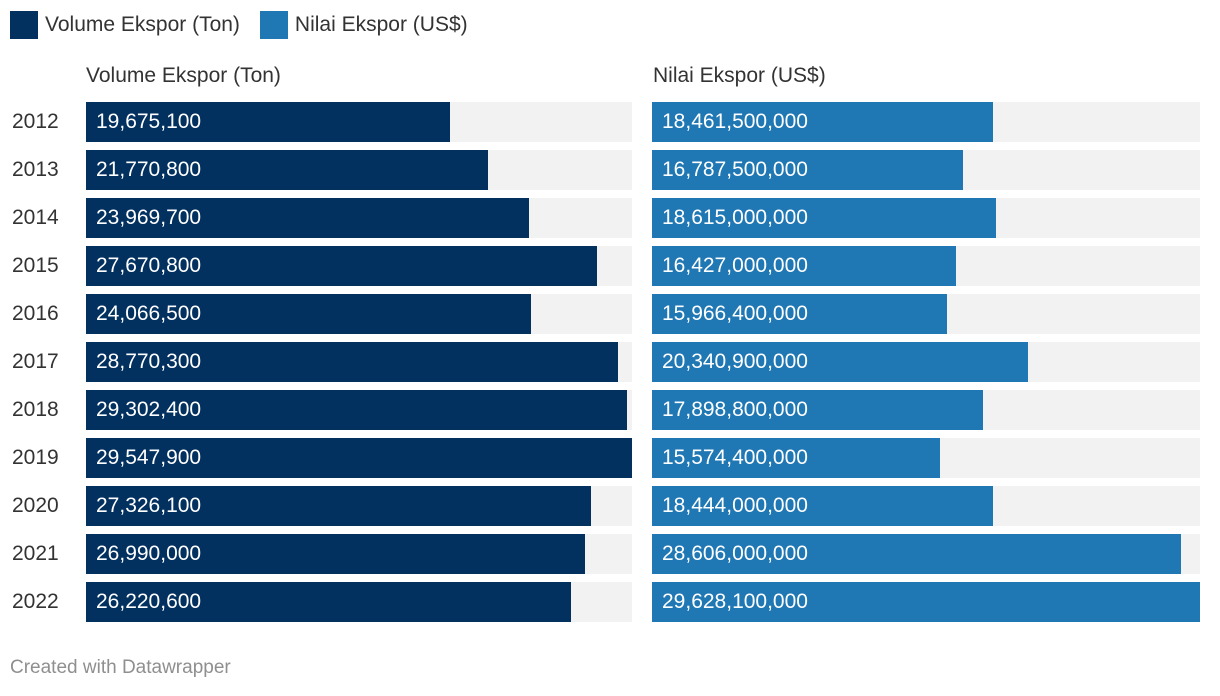  Describe the element at coordinates (149, 361) in the screenshot. I see `bar-value-label: 28,770,300` at that location.